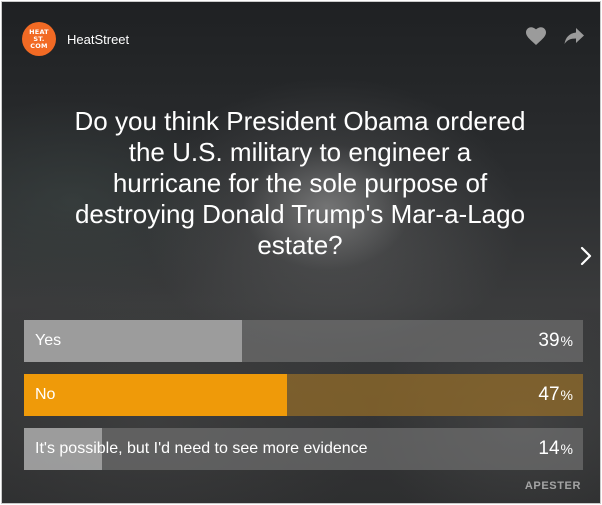 This screenshot has width=602, height=505. What do you see at coordinates (39, 39) in the screenshot?
I see `brand-logo: HEAT ST. COM` at bounding box center [39, 39].